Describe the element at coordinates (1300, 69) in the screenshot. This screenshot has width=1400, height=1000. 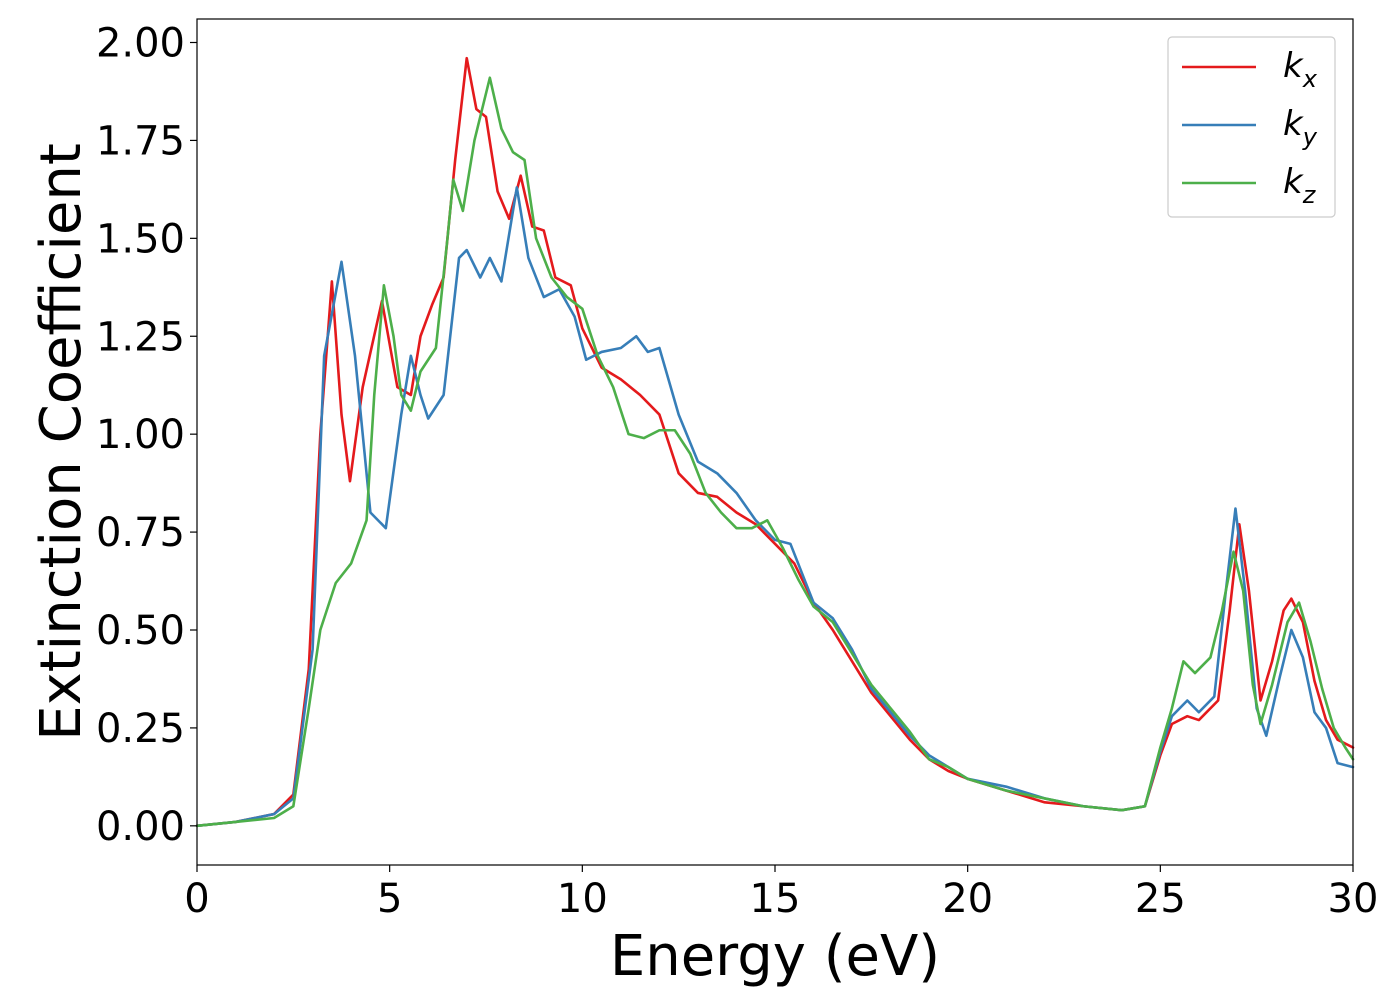
I see `legend-label-x: kx` at that location.